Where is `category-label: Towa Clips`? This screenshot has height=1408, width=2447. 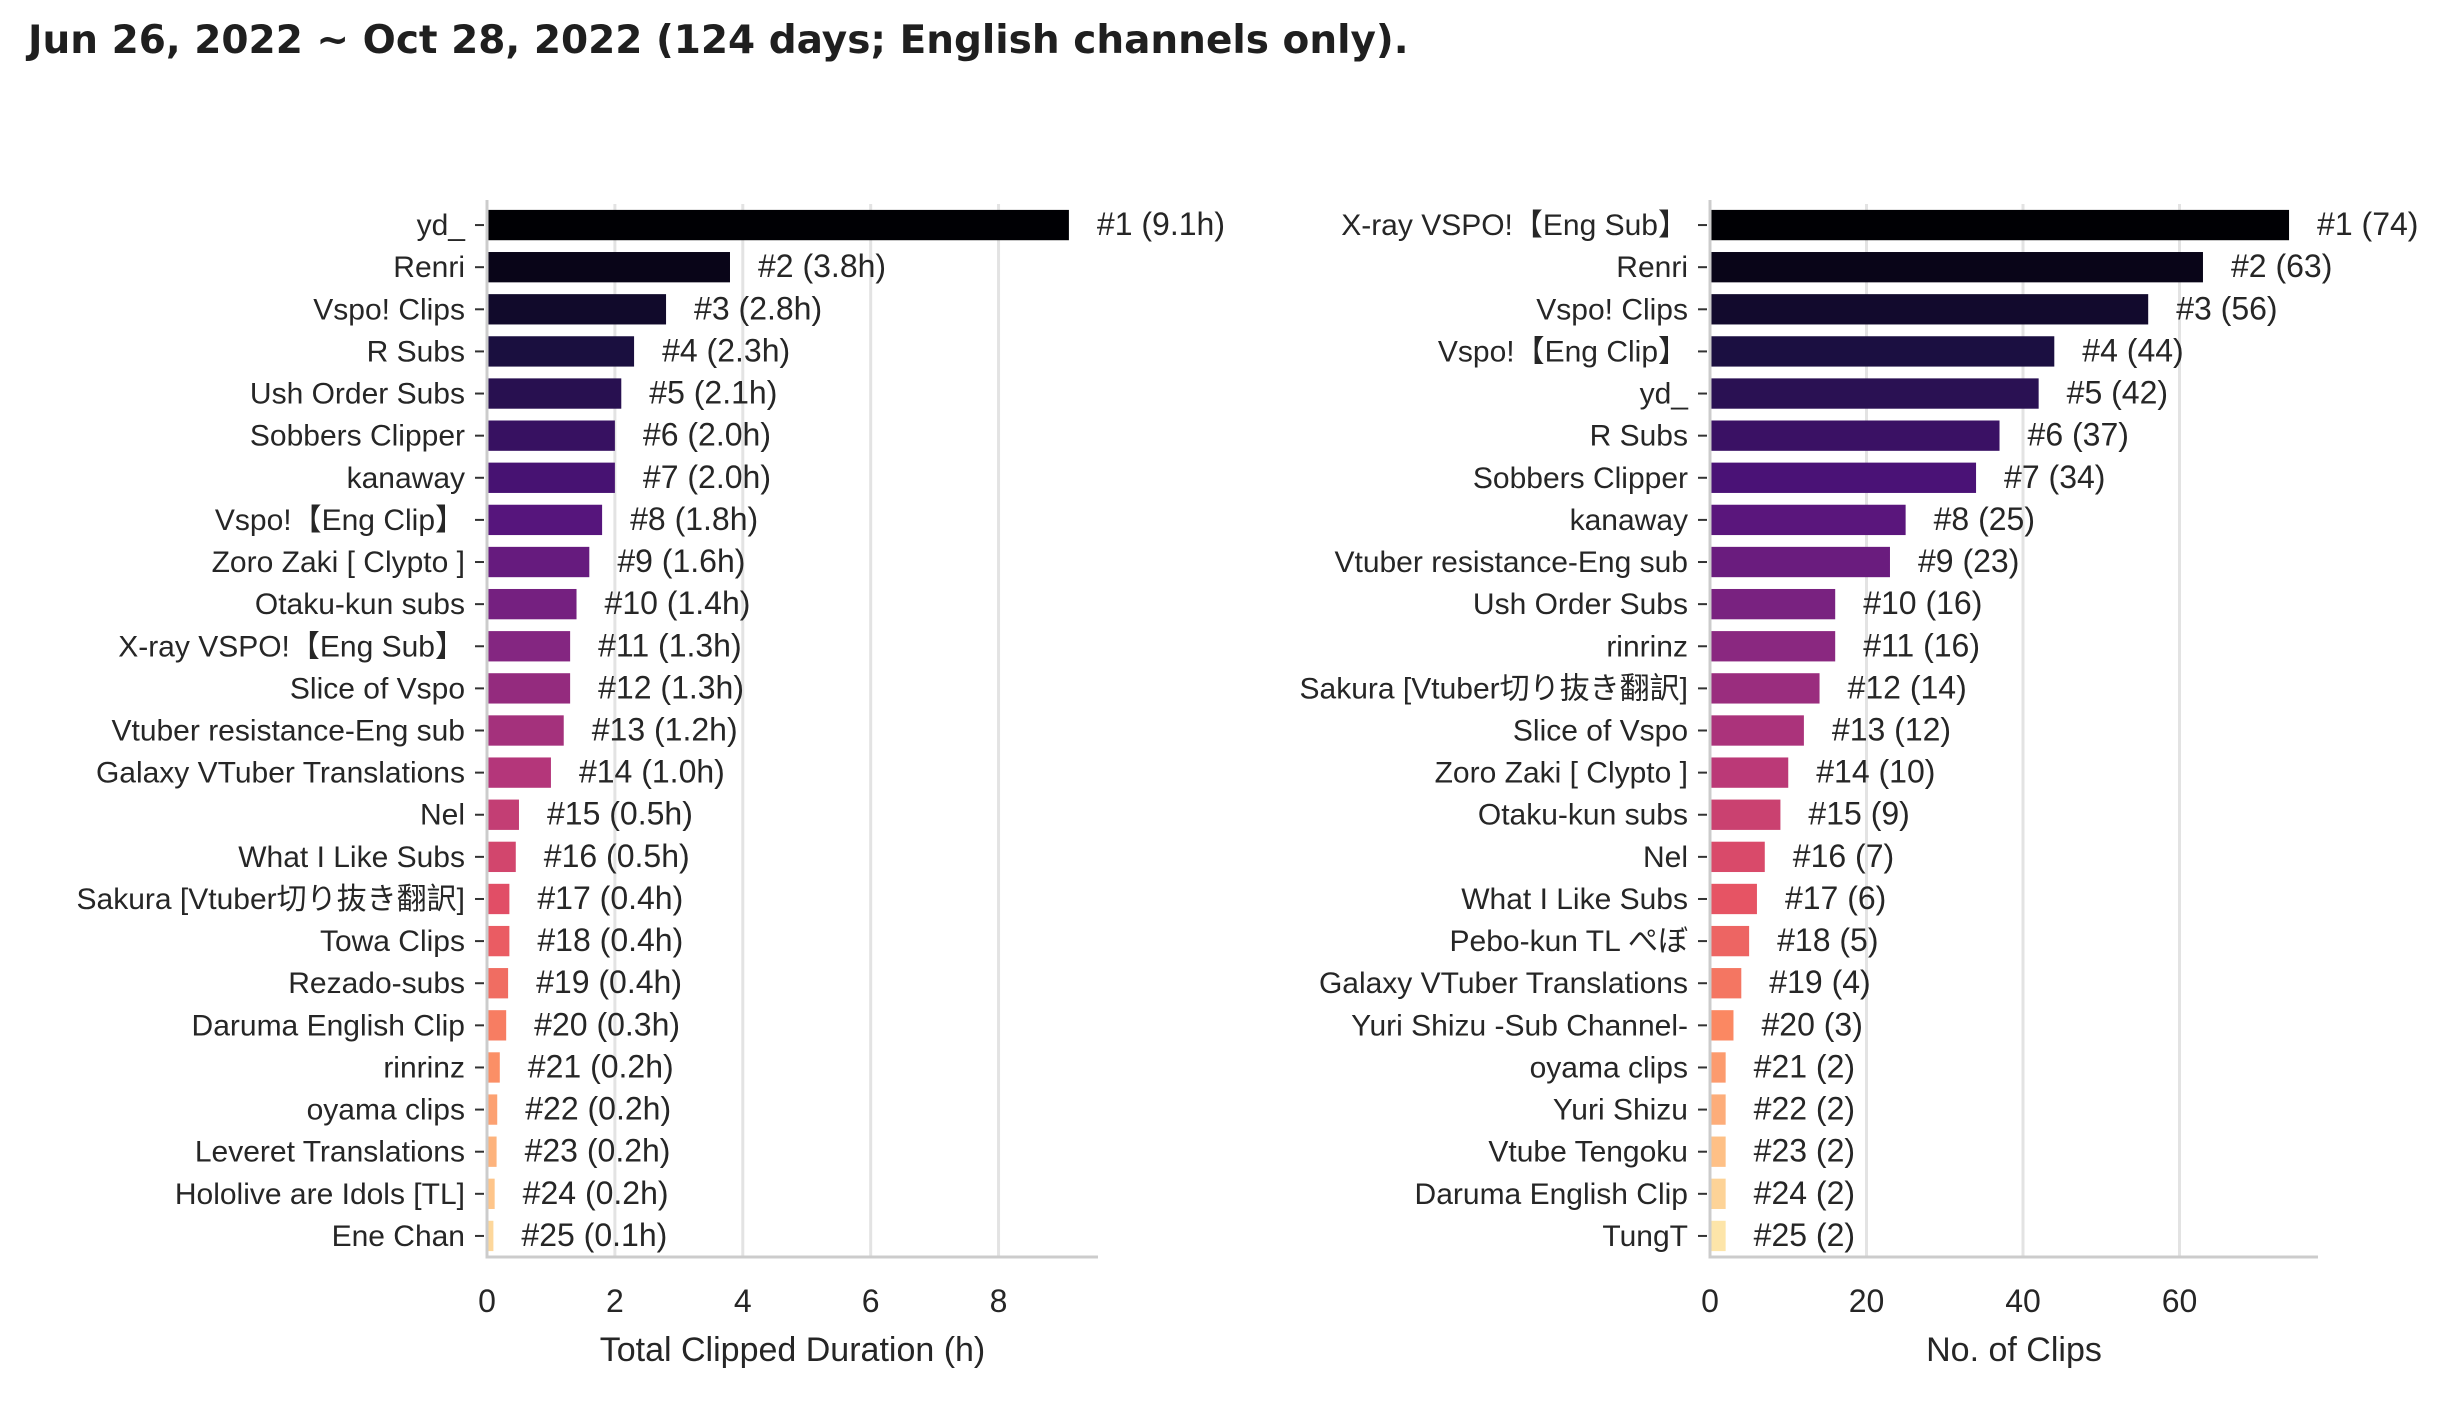 category-label: Towa Clips is located at coordinates (392, 941).